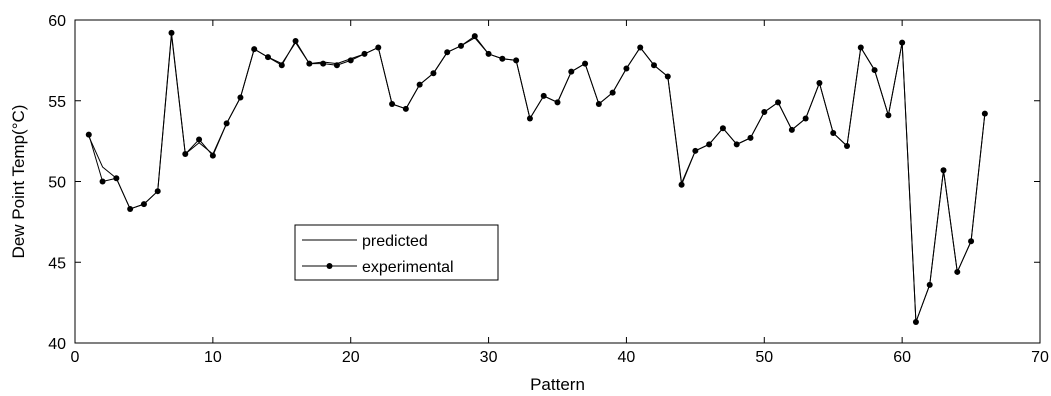 This screenshot has height=396, width=1051. Describe the element at coordinates (57, 21) in the screenshot. I see `y-tick-label: 60` at that location.